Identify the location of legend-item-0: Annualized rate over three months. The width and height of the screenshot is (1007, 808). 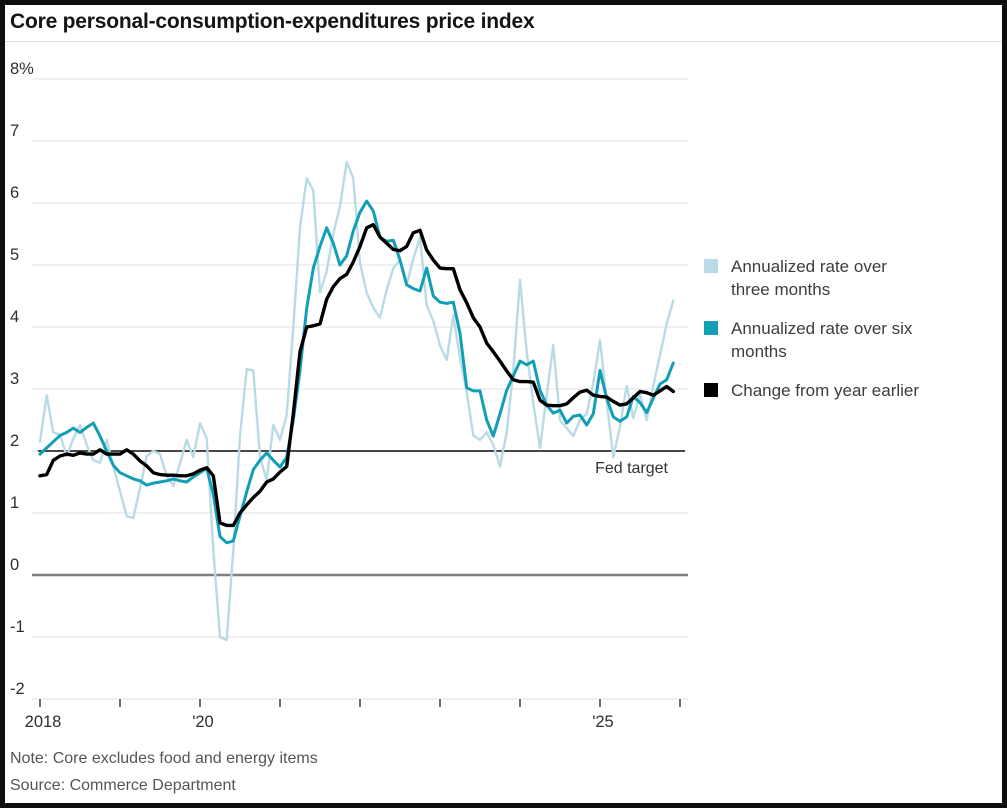
(847, 278).